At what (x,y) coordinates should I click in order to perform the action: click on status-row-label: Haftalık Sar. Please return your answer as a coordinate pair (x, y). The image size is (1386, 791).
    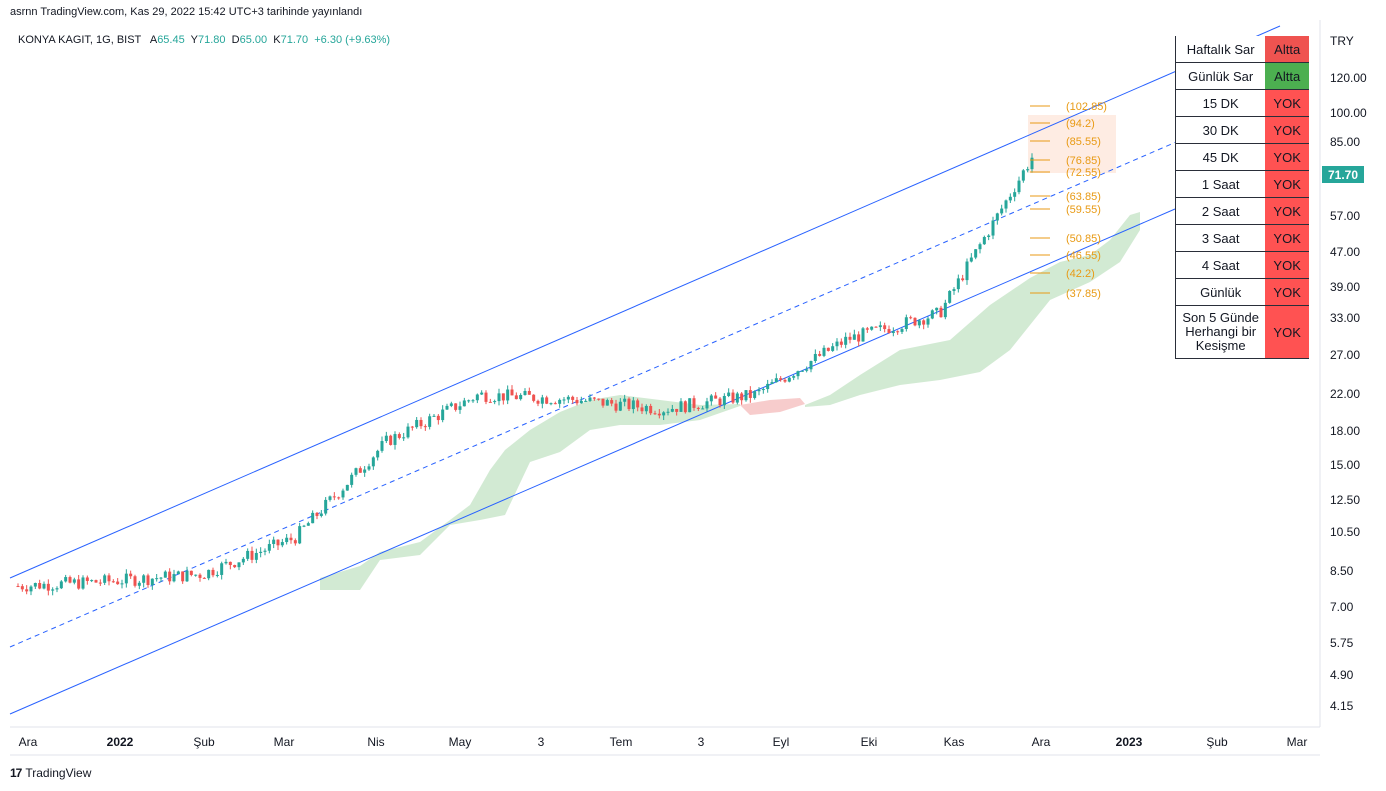
    Looking at the image, I should click on (1220, 49).